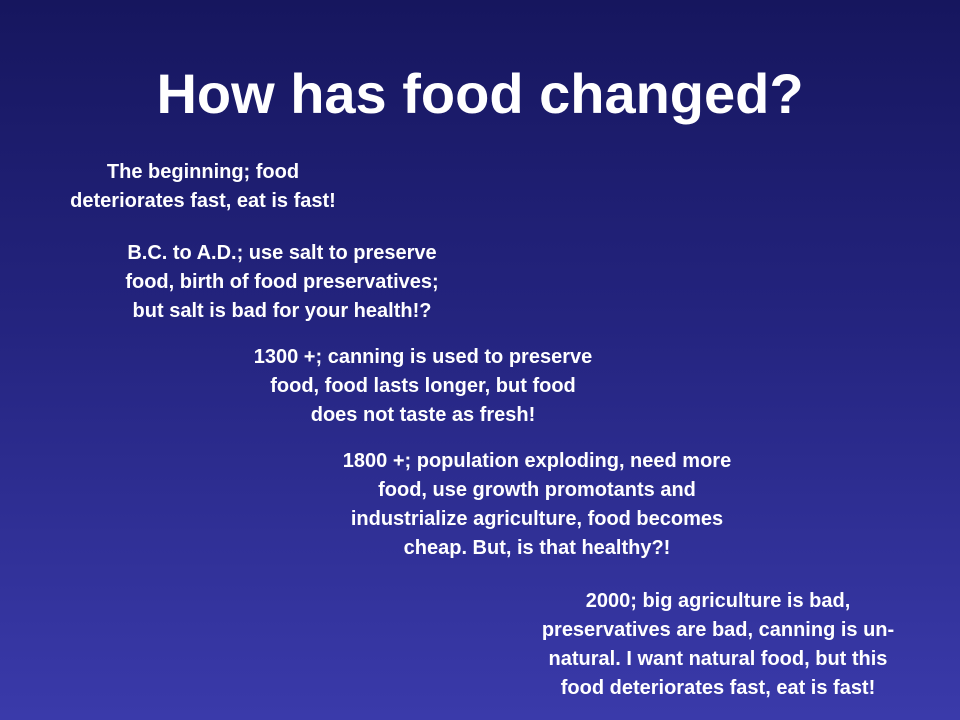 The height and width of the screenshot is (720, 960). I want to click on text-line: cheap. But, is that healthy?!, so click(537, 548).